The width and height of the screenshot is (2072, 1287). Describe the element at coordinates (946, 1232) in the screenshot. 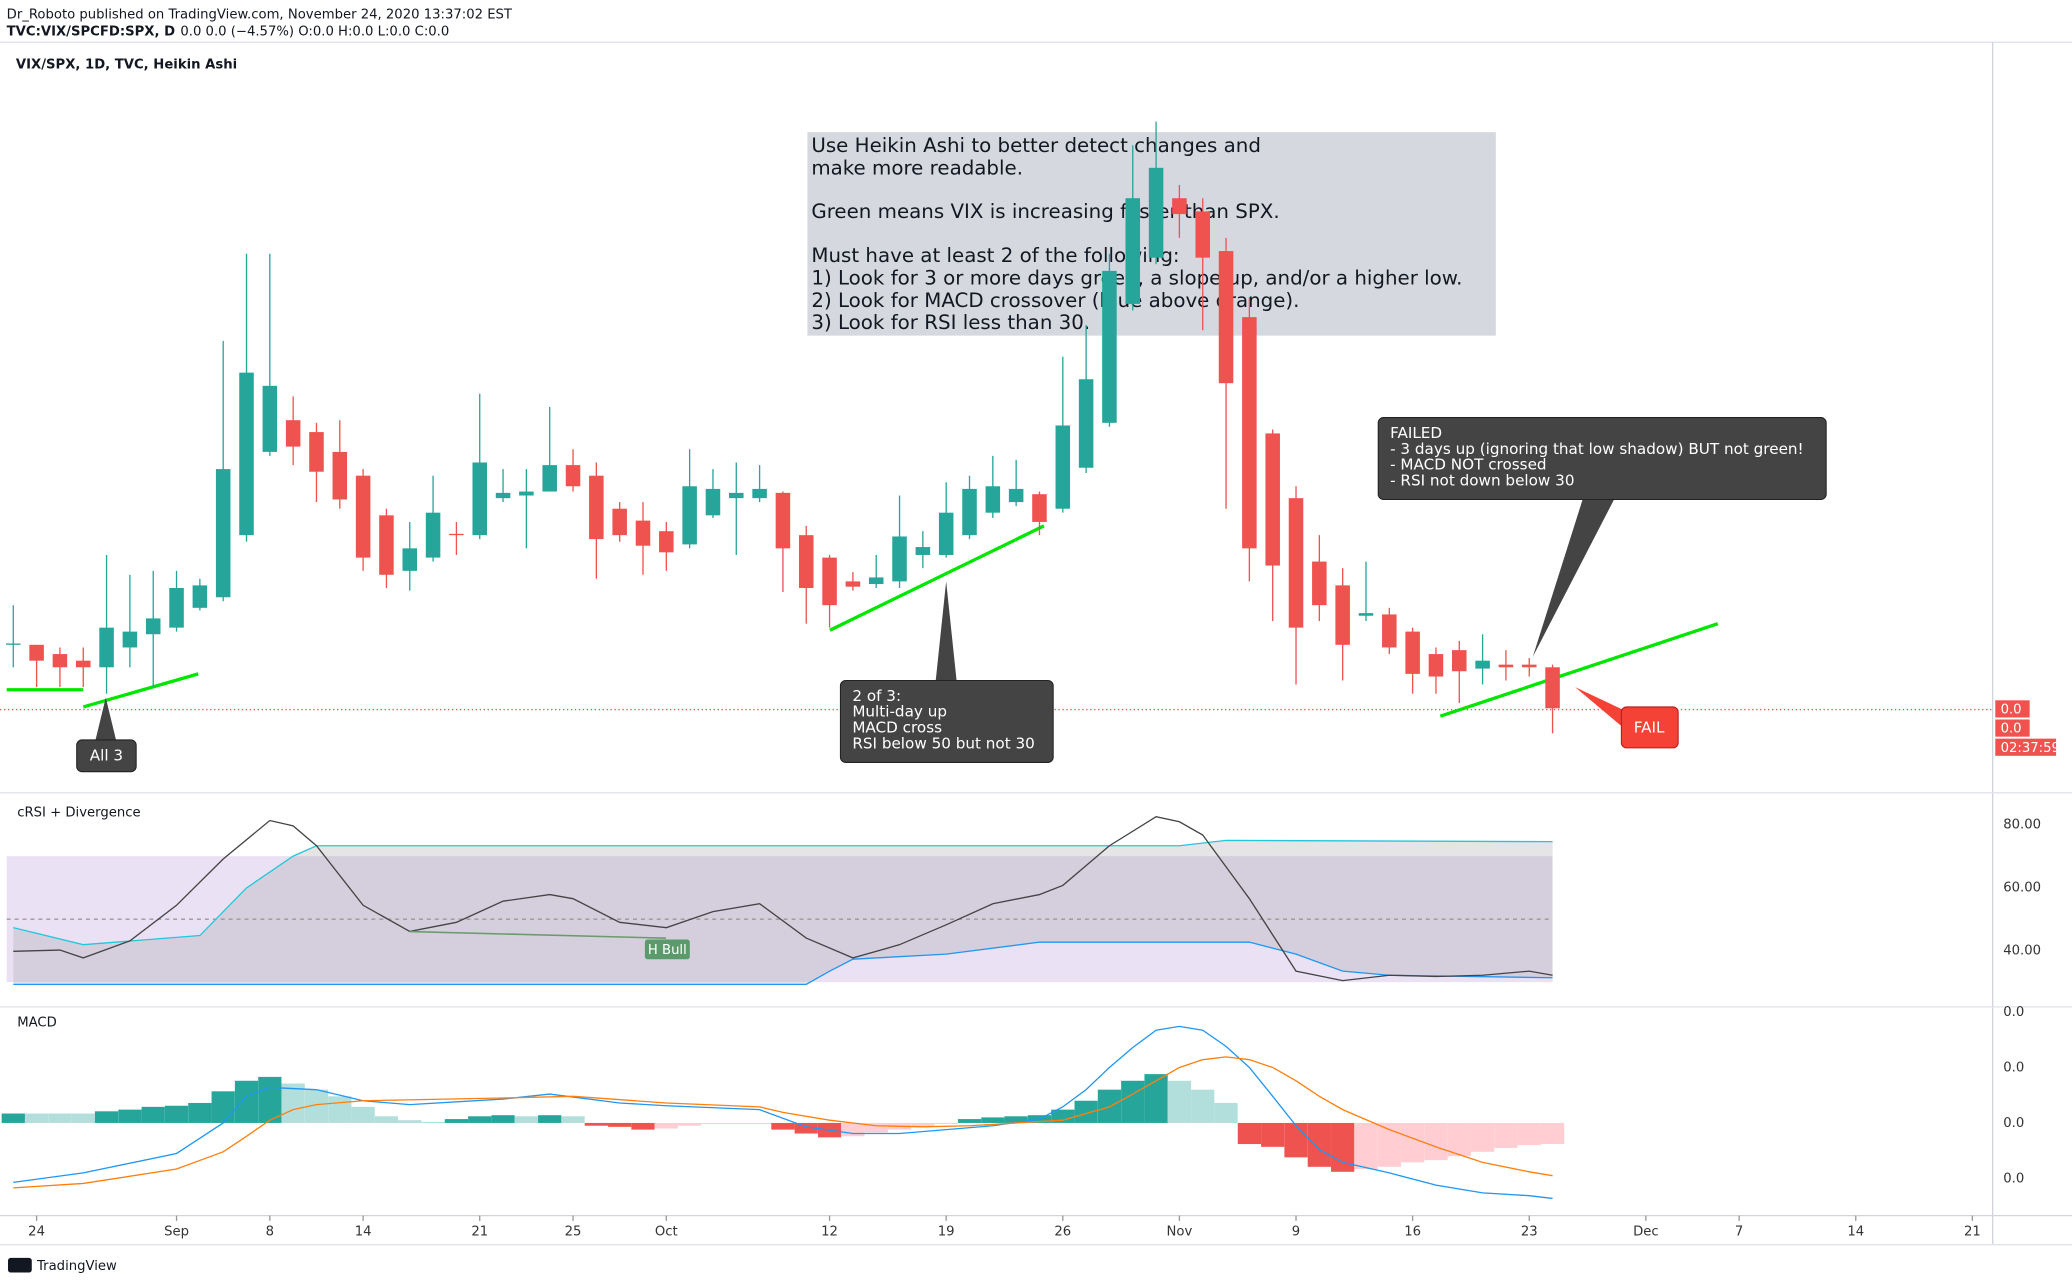

I see `x-tick-label: 19` at that location.